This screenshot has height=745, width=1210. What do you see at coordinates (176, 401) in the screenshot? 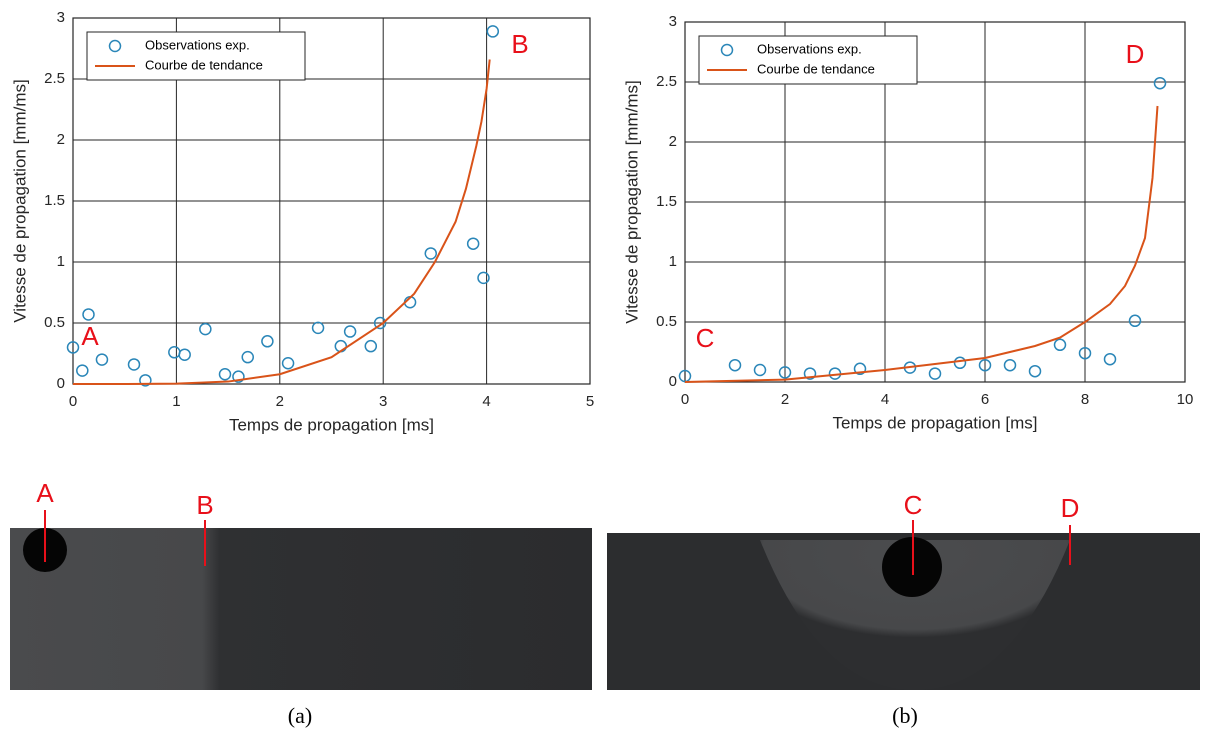
I see `x-tick-label: 1` at bounding box center [176, 401].